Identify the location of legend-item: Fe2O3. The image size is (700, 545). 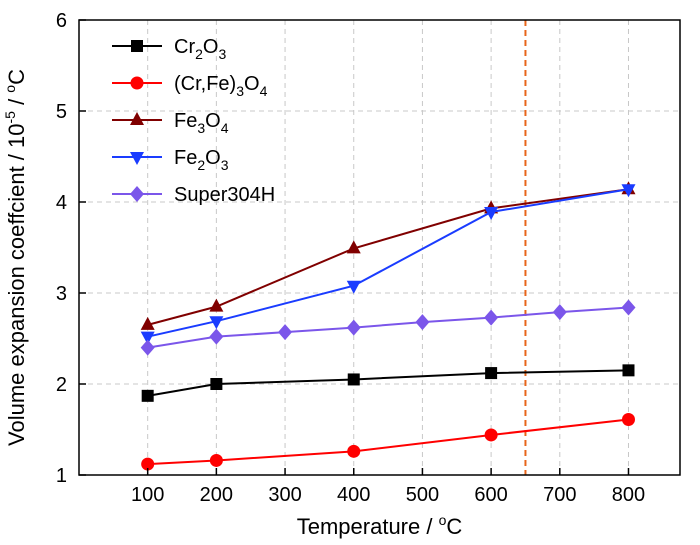
(170, 160).